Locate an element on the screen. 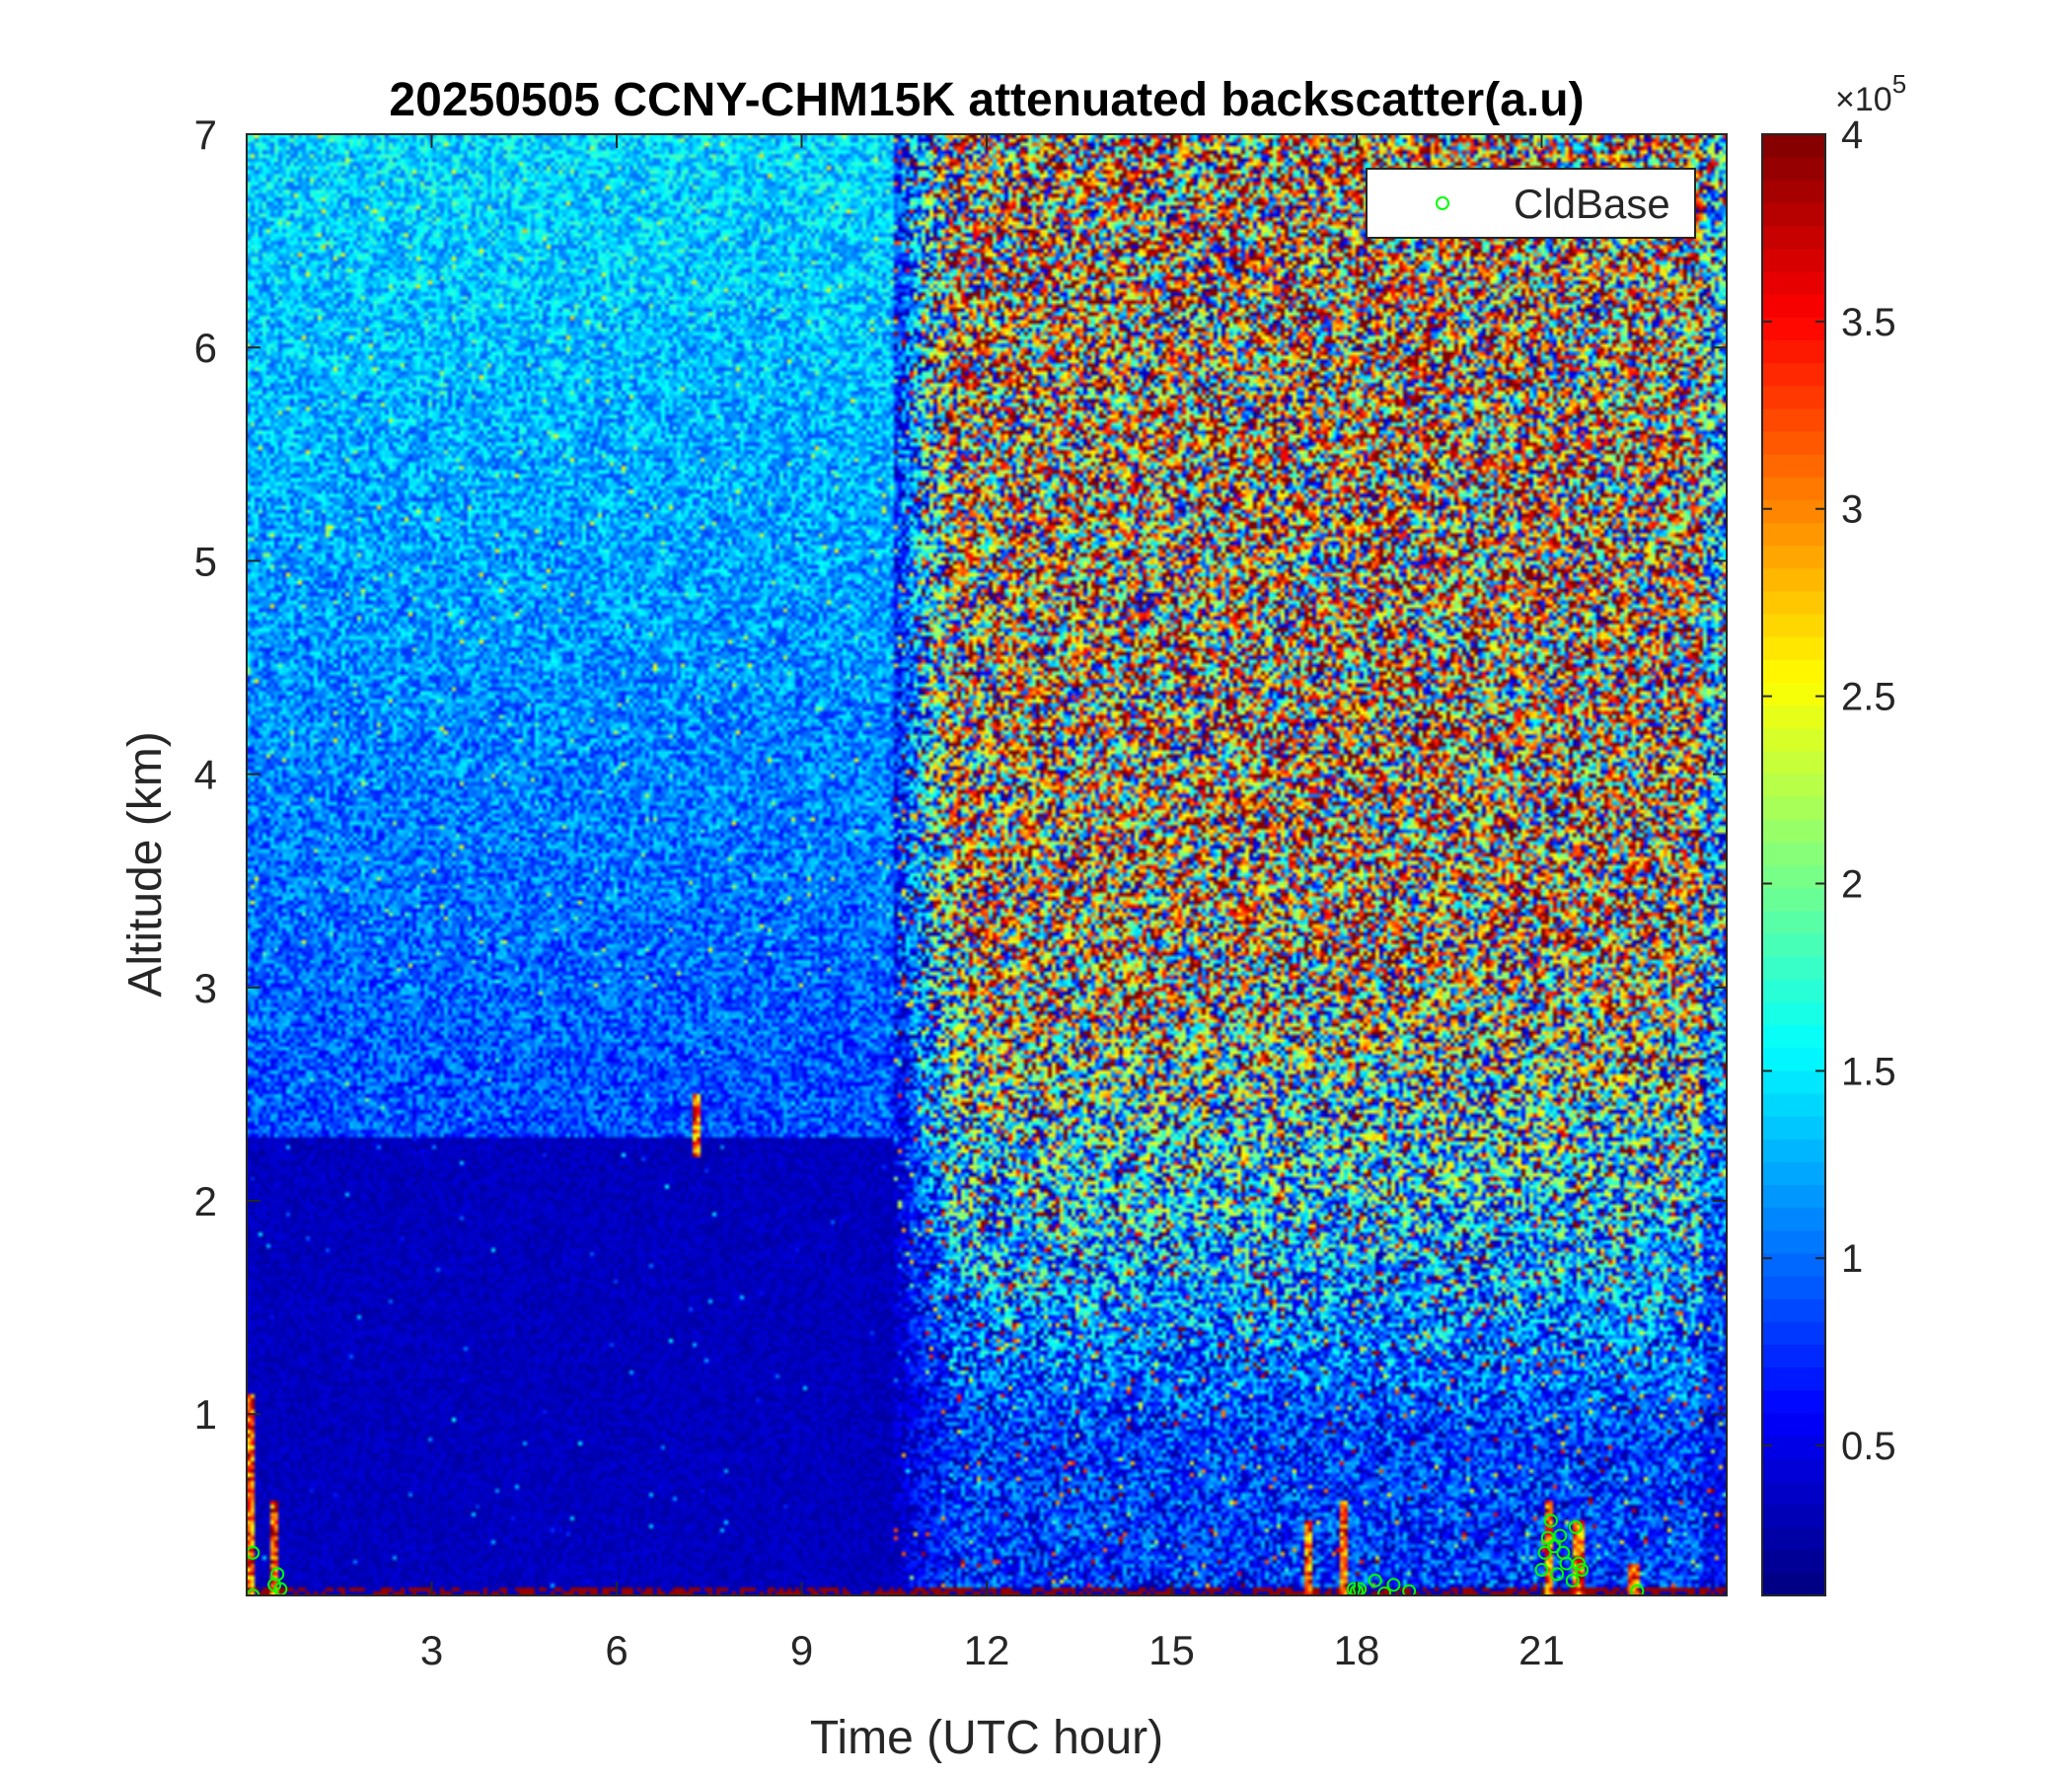 The image size is (2072, 1776). legend: CldBase is located at coordinates (1531, 204).